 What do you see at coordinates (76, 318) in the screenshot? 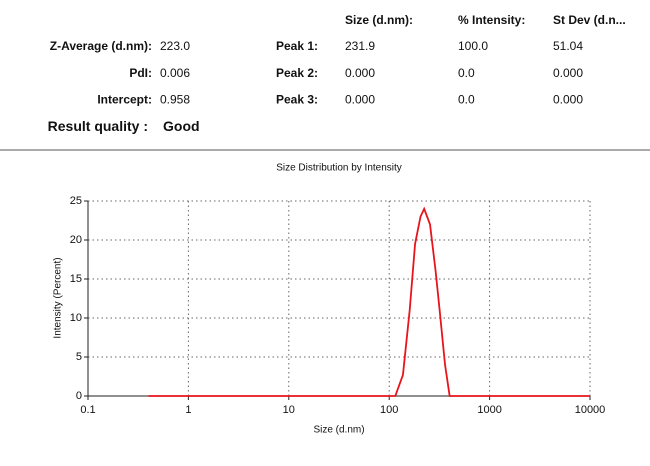
I see `y-tick-label: 10` at bounding box center [76, 318].